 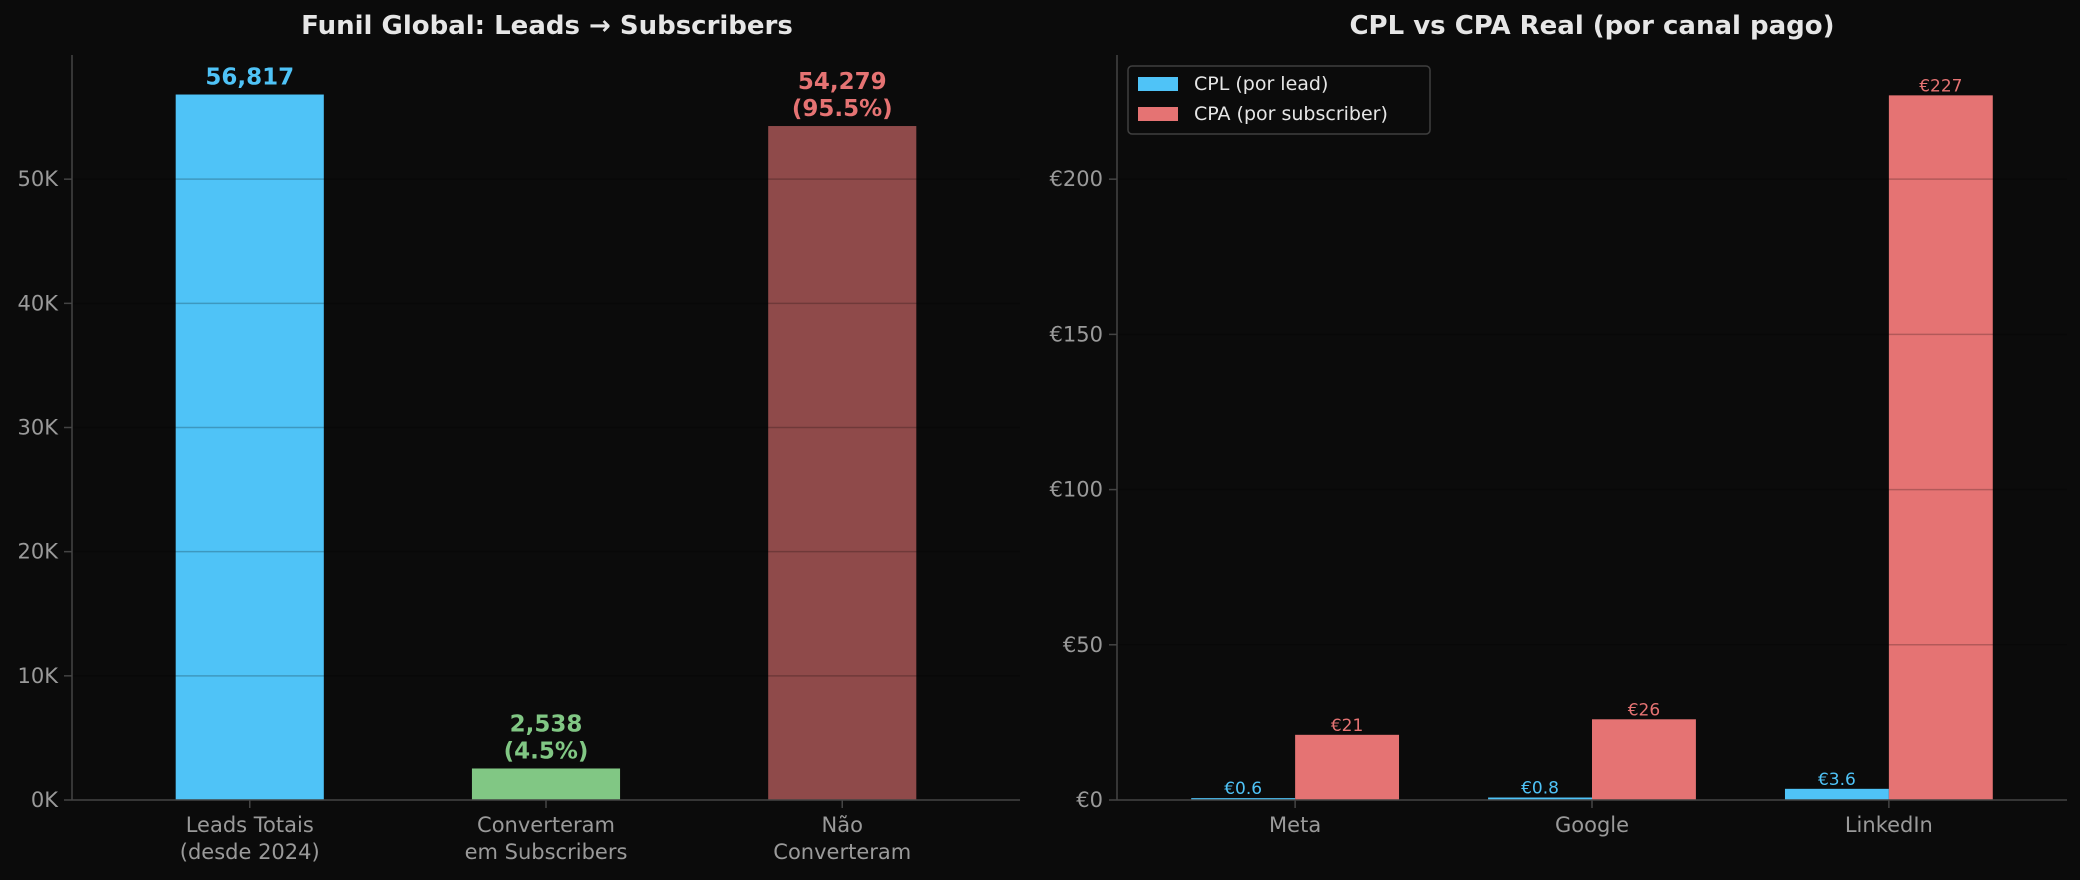 I want to click on y-tick-label: 30K, so click(x=39, y=428).